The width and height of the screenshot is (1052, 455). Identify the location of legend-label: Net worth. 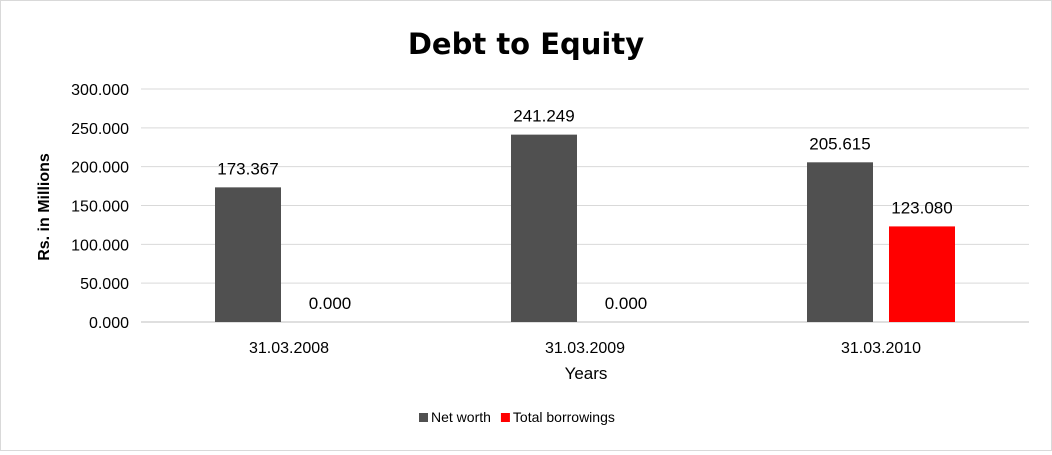
(461, 417).